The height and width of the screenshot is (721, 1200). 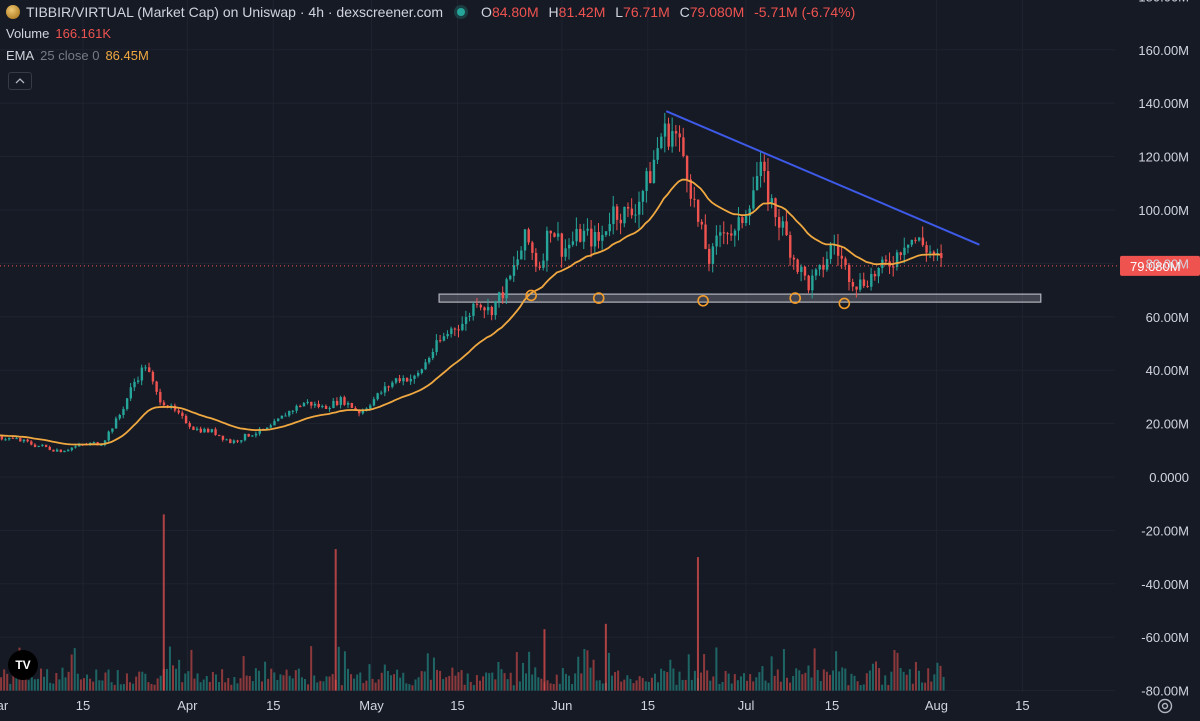 What do you see at coordinates (805, 12) in the screenshot?
I see `change-value: -5.71M (-6.74%)` at bounding box center [805, 12].